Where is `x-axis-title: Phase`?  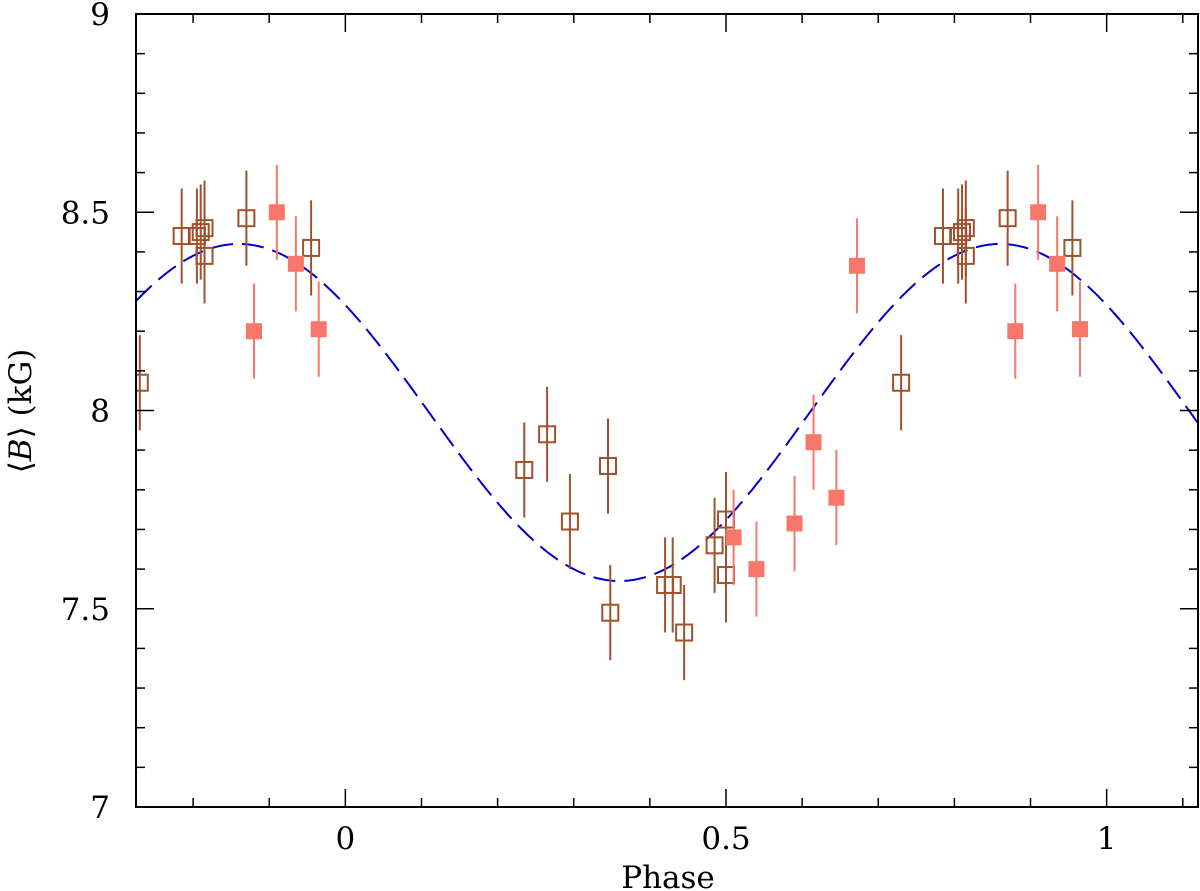
x-axis-title: Phase is located at coordinates (668, 875).